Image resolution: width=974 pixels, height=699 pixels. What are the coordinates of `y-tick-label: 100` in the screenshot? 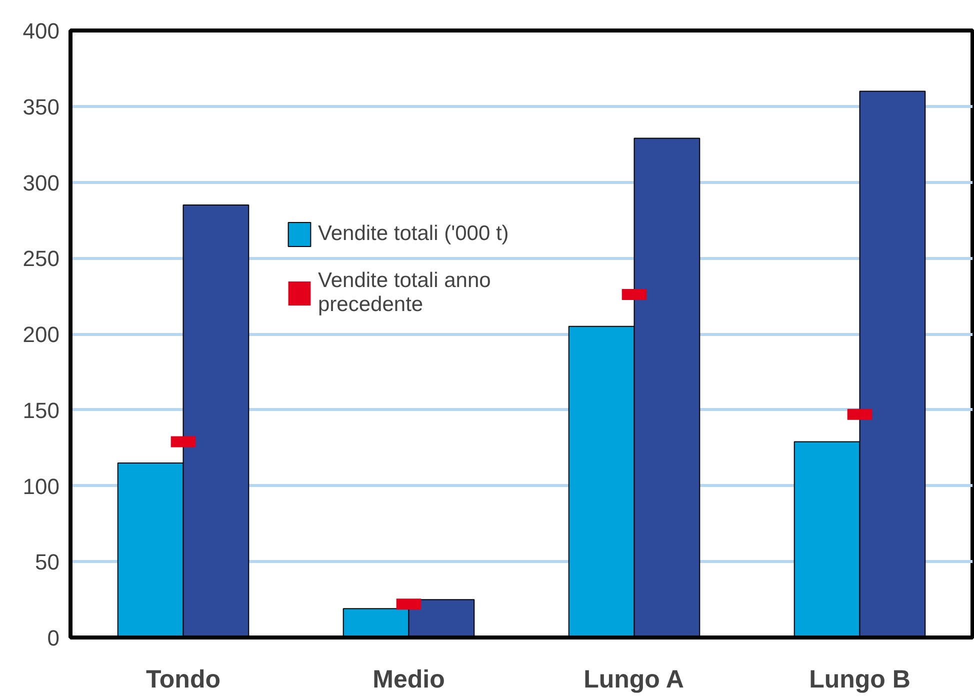 It's located at (41, 486).